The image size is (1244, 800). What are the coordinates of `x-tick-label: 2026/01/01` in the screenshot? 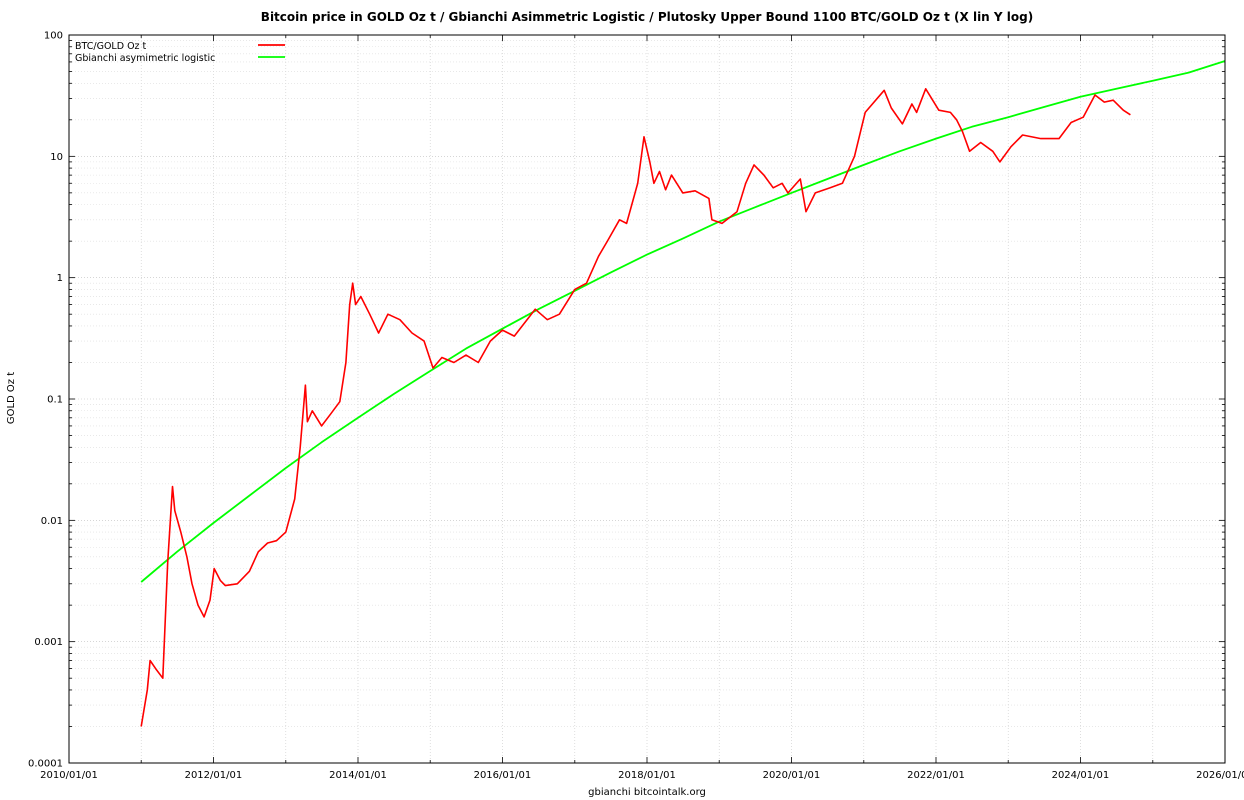 It's located at (1220, 775).